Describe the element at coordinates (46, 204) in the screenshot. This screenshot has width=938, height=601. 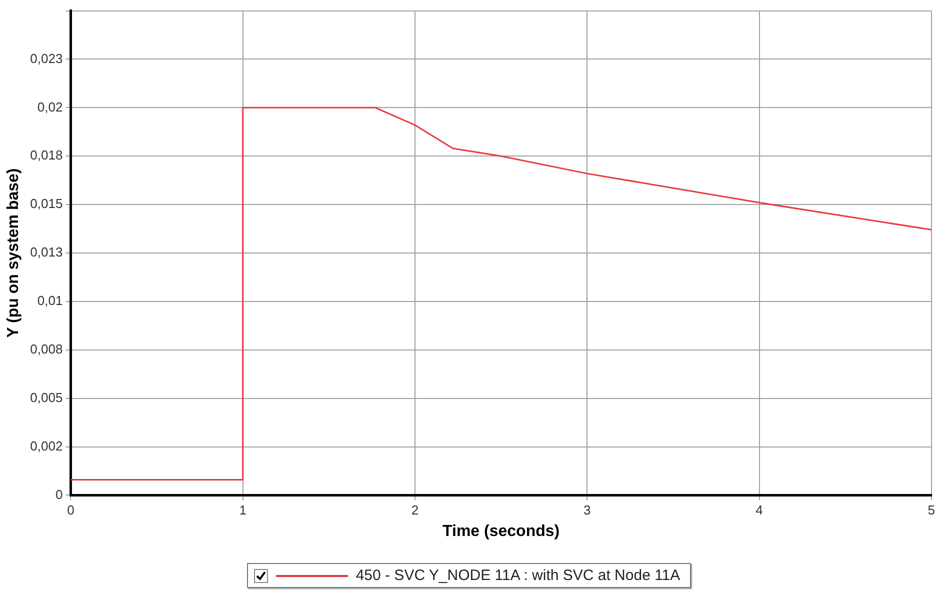
I see `y-tick-label: 0,015` at that location.